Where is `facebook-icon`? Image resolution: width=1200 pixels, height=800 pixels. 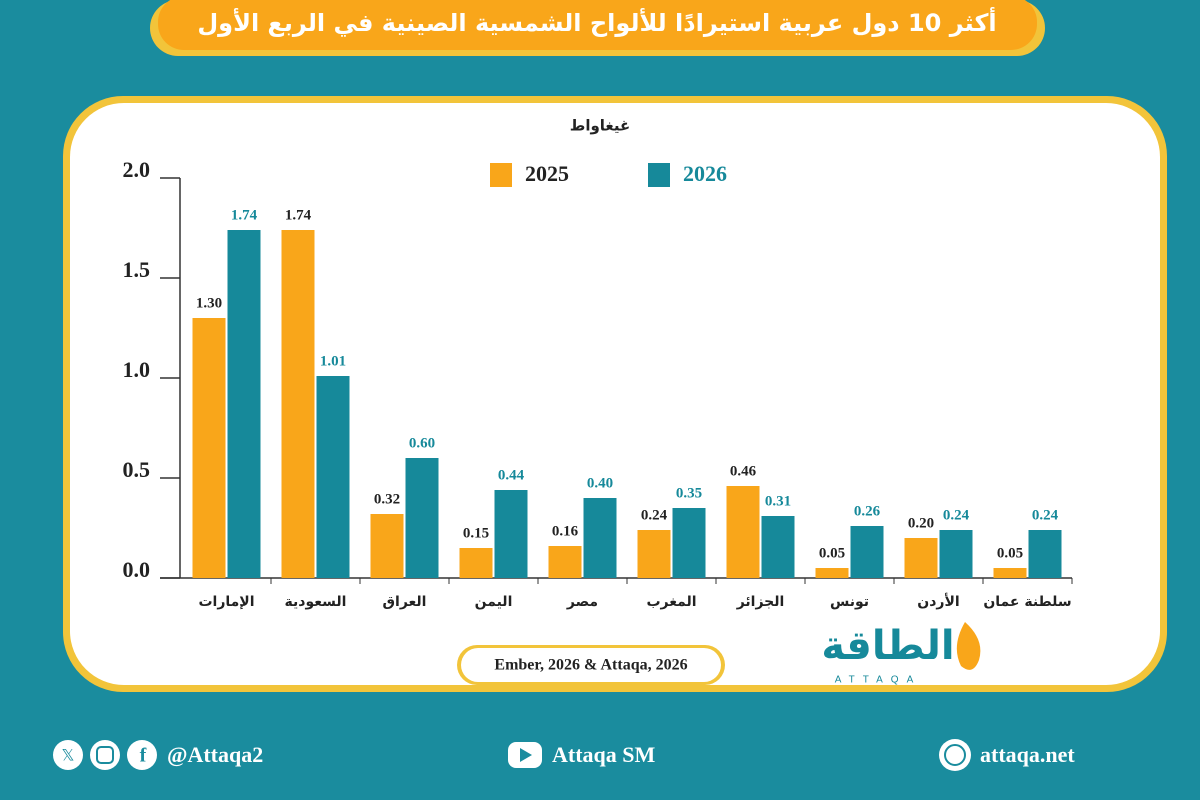
facebook-icon is located at coordinates (142, 755).